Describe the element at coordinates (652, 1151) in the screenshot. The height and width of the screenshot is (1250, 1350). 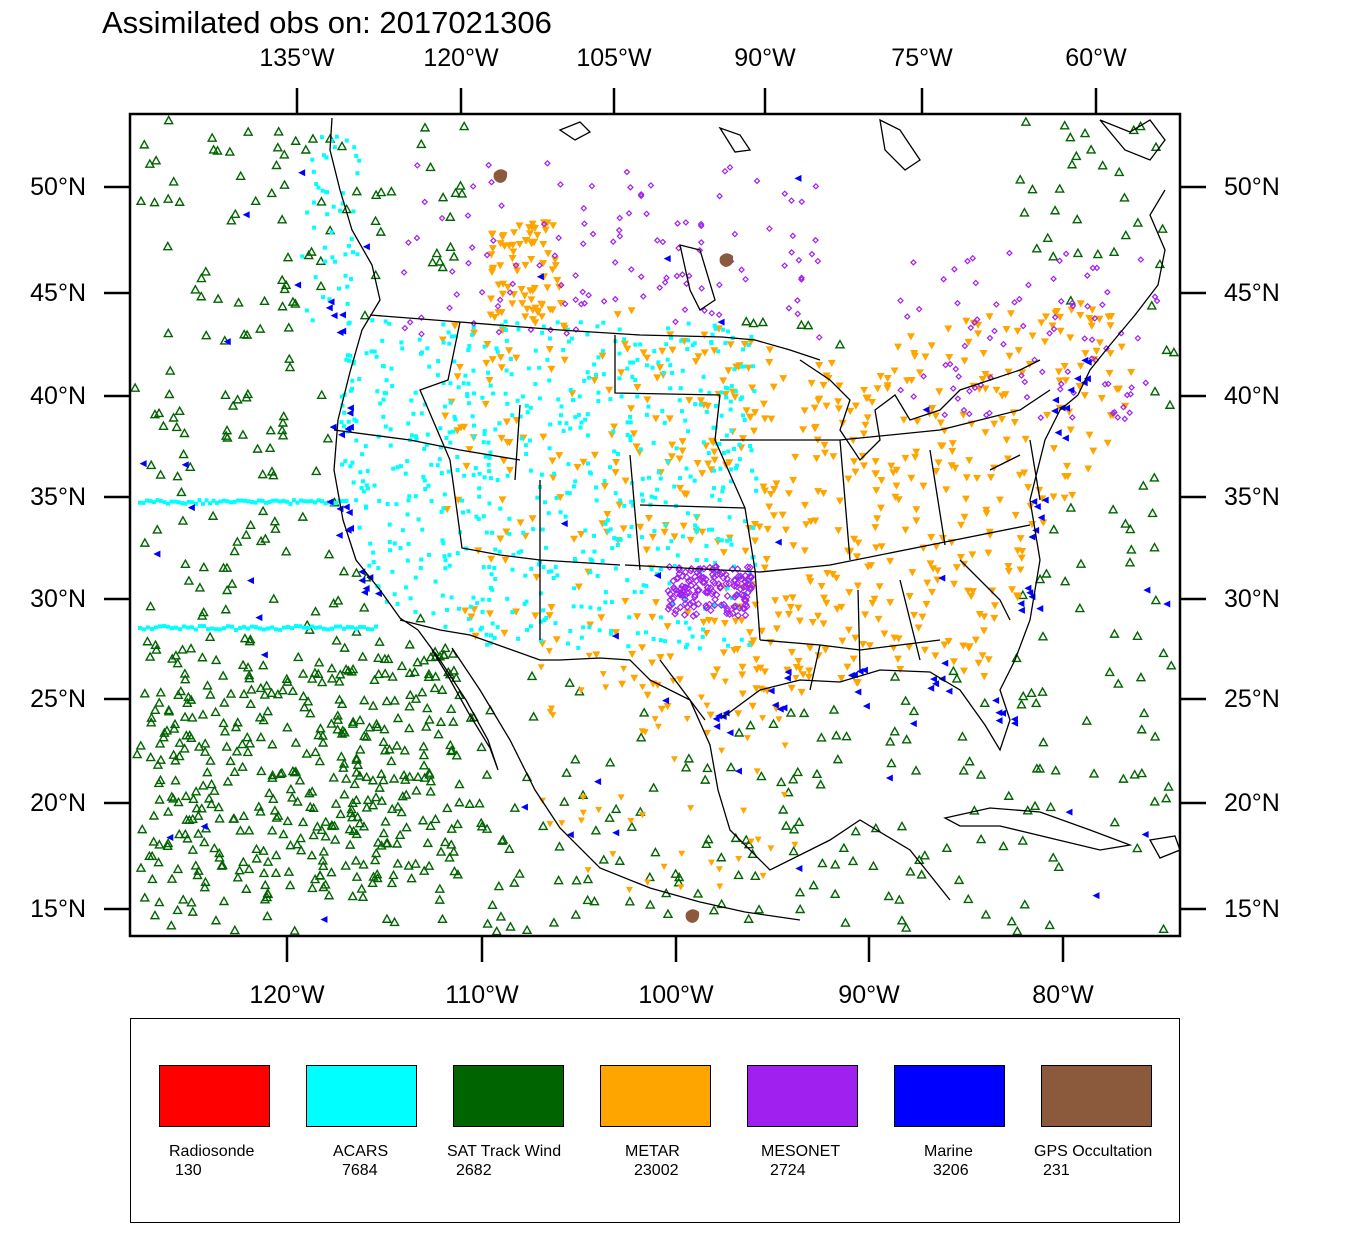
I see `legend-label-metar: METAR` at that location.